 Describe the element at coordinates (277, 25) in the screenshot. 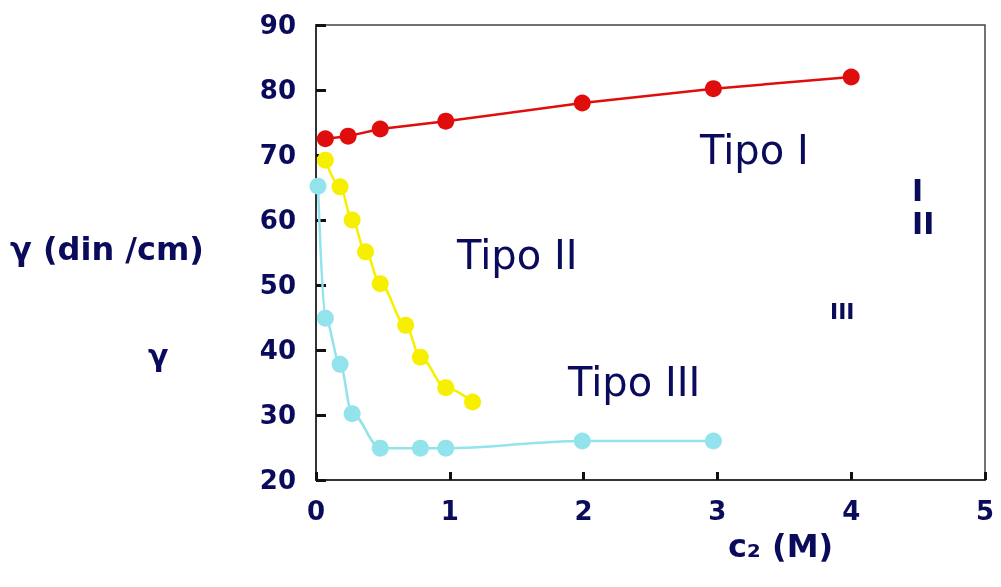

I see `y-tick-label: 90` at that location.